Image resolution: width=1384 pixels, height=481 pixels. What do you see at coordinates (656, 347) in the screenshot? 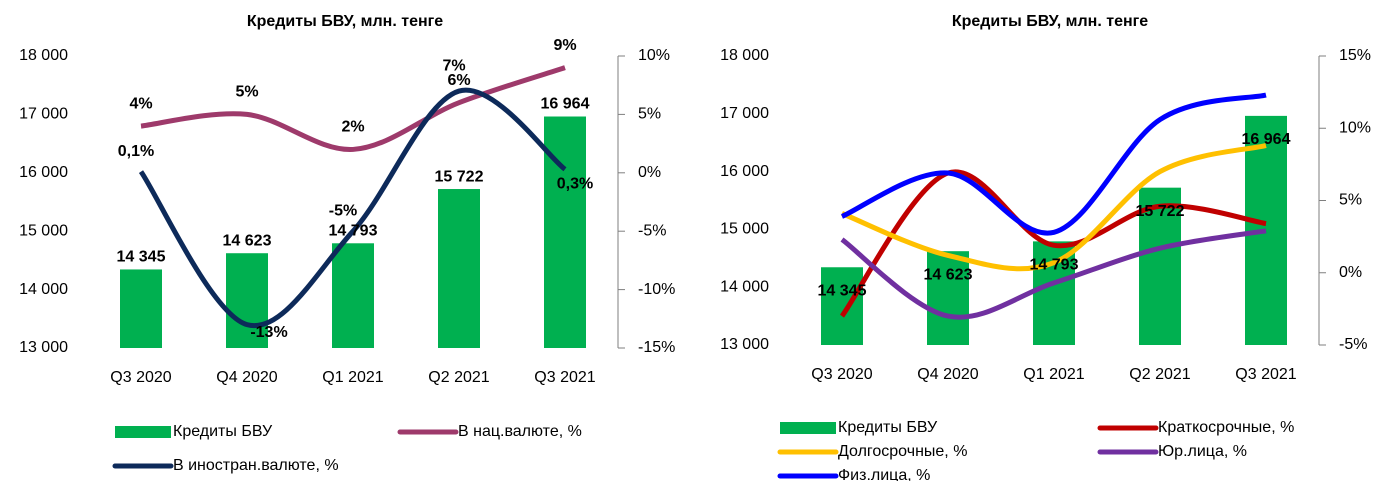
I see `y2-tick-label: -15%` at bounding box center [656, 347].